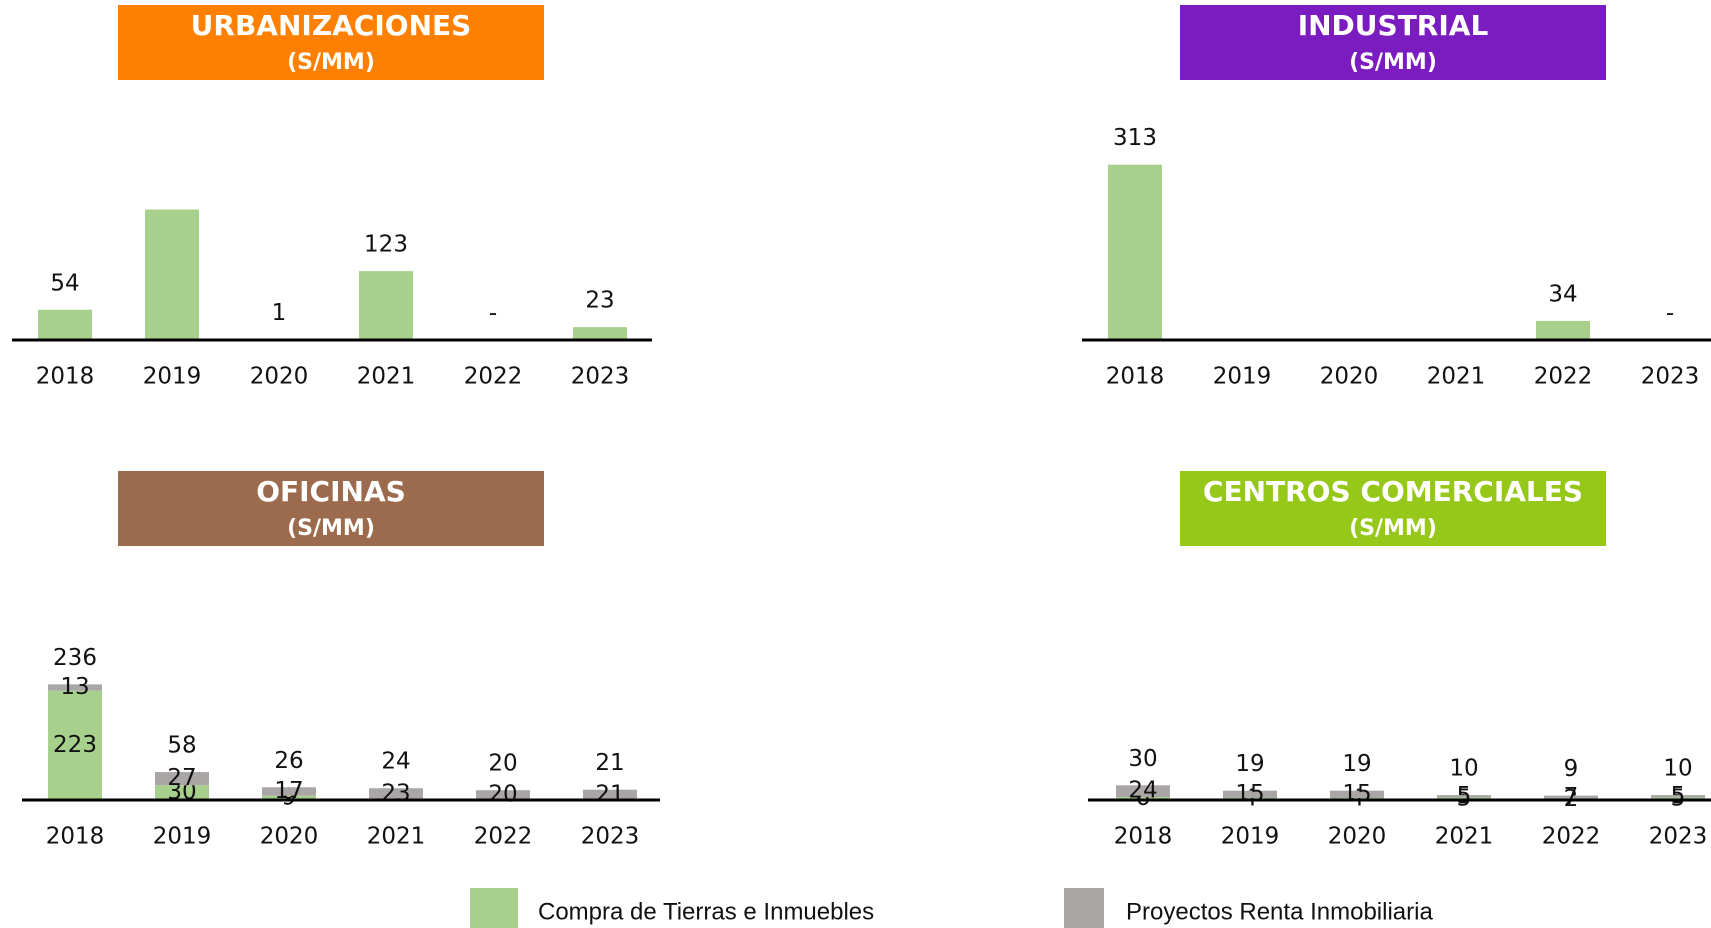 This screenshot has width=1711, height=928. What do you see at coordinates (331, 491) in the screenshot?
I see `chart-title: OFICINAS` at bounding box center [331, 491].